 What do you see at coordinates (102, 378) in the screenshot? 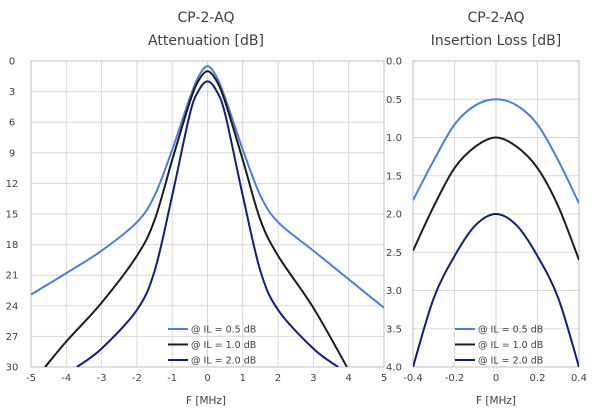
I see `attenuation-x-tick-label: -3` at bounding box center [102, 378].